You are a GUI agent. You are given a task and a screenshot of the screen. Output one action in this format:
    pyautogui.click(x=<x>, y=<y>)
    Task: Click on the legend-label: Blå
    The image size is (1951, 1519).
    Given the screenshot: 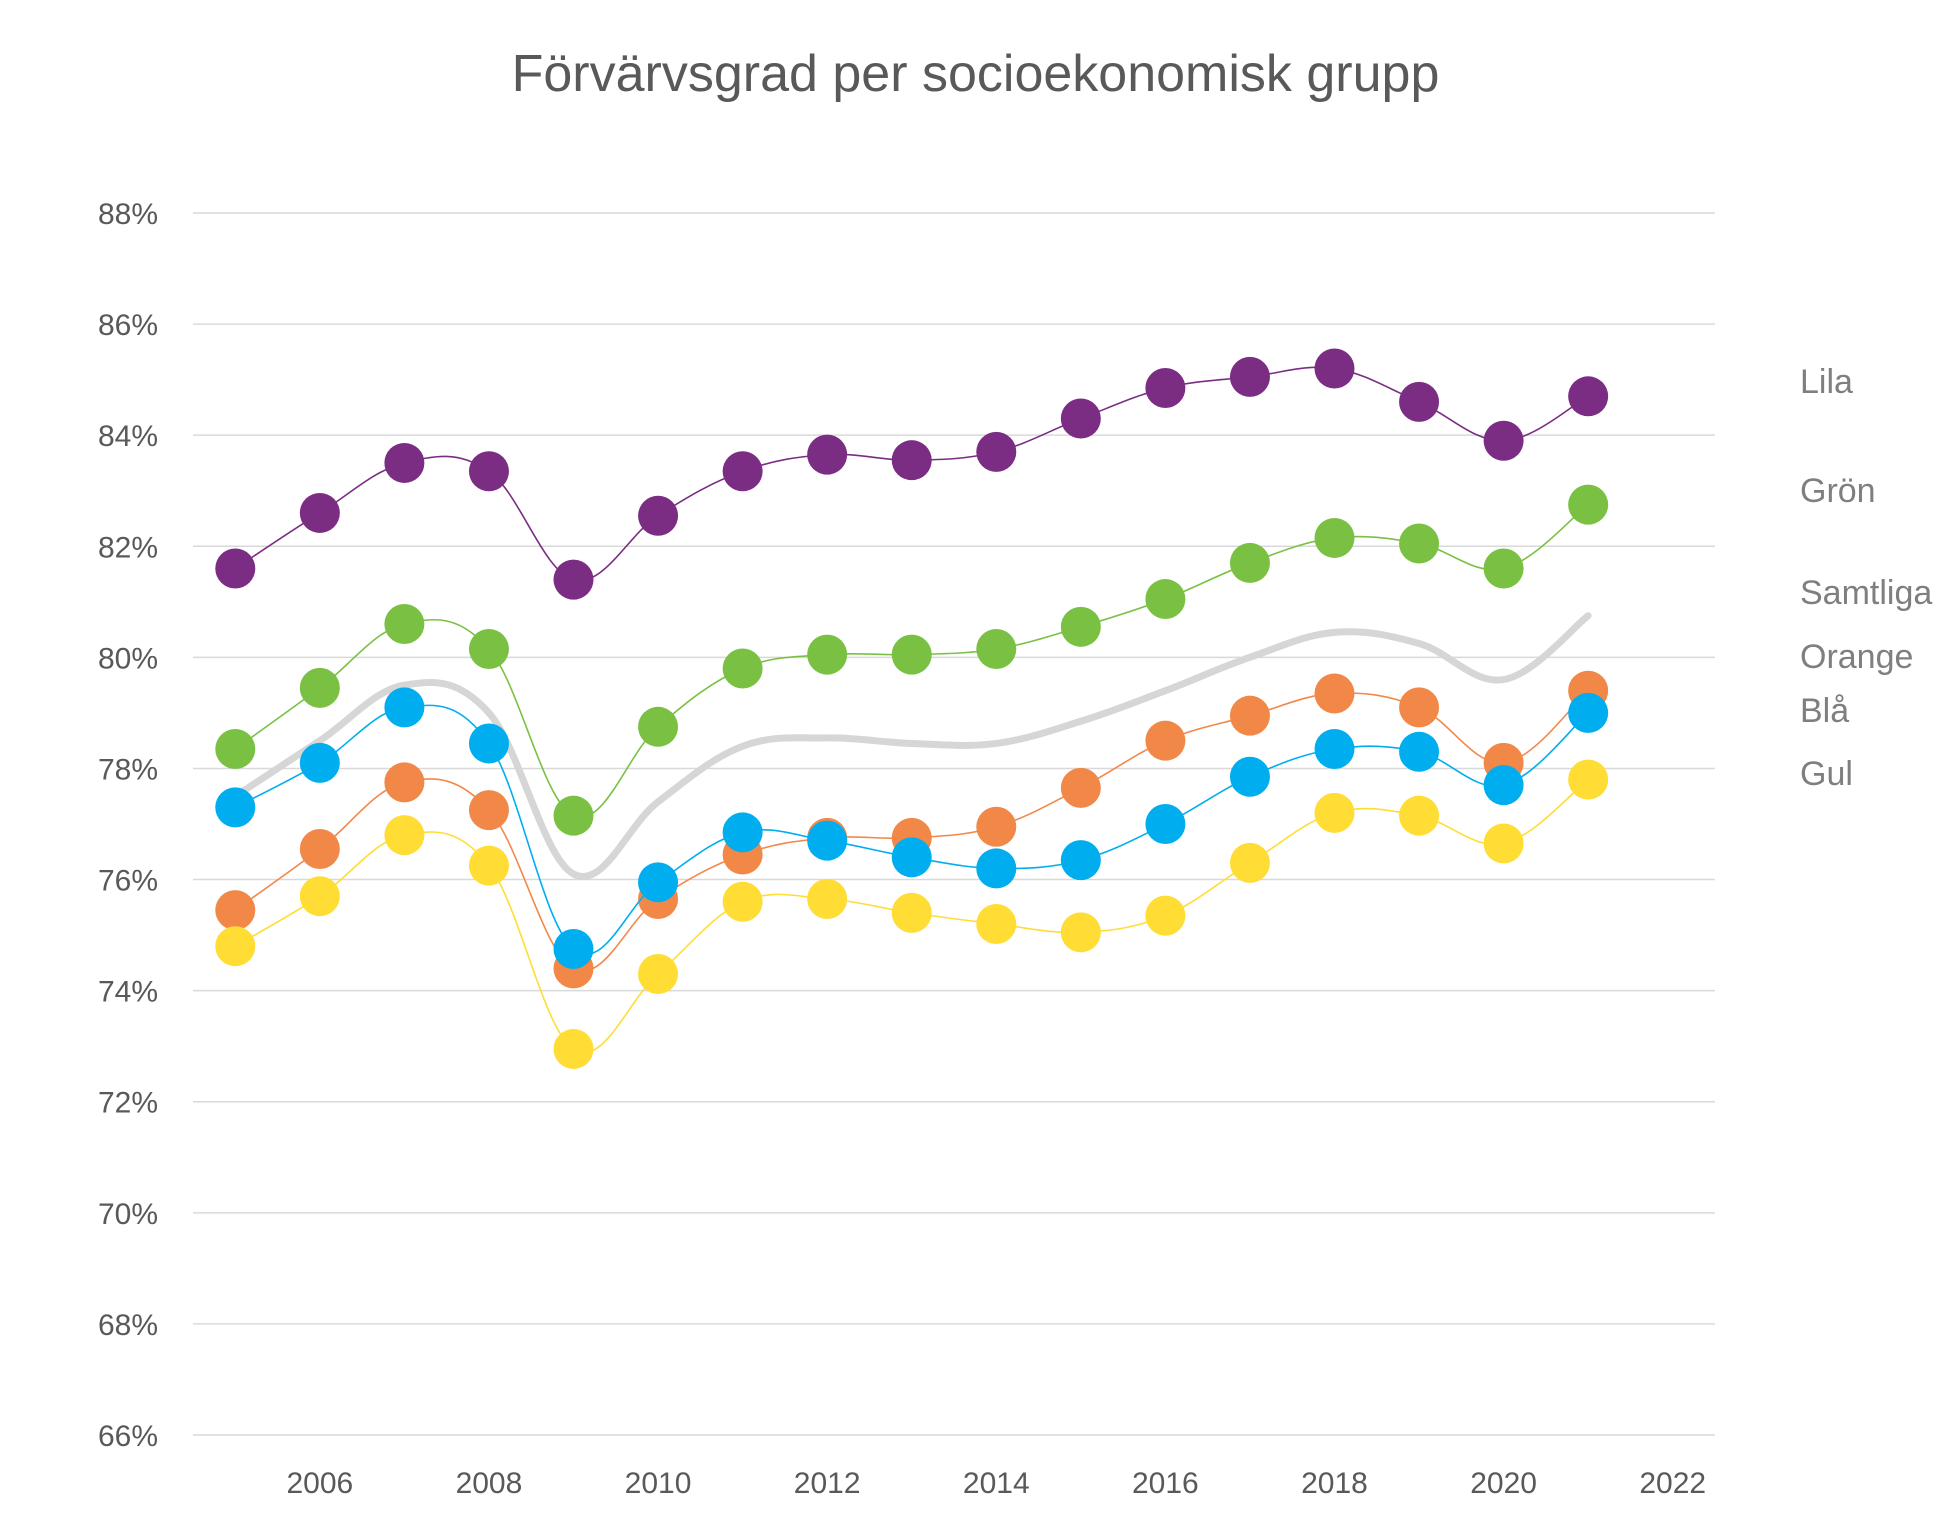 What is the action you would take?
    pyautogui.click(x=1824, y=711)
    